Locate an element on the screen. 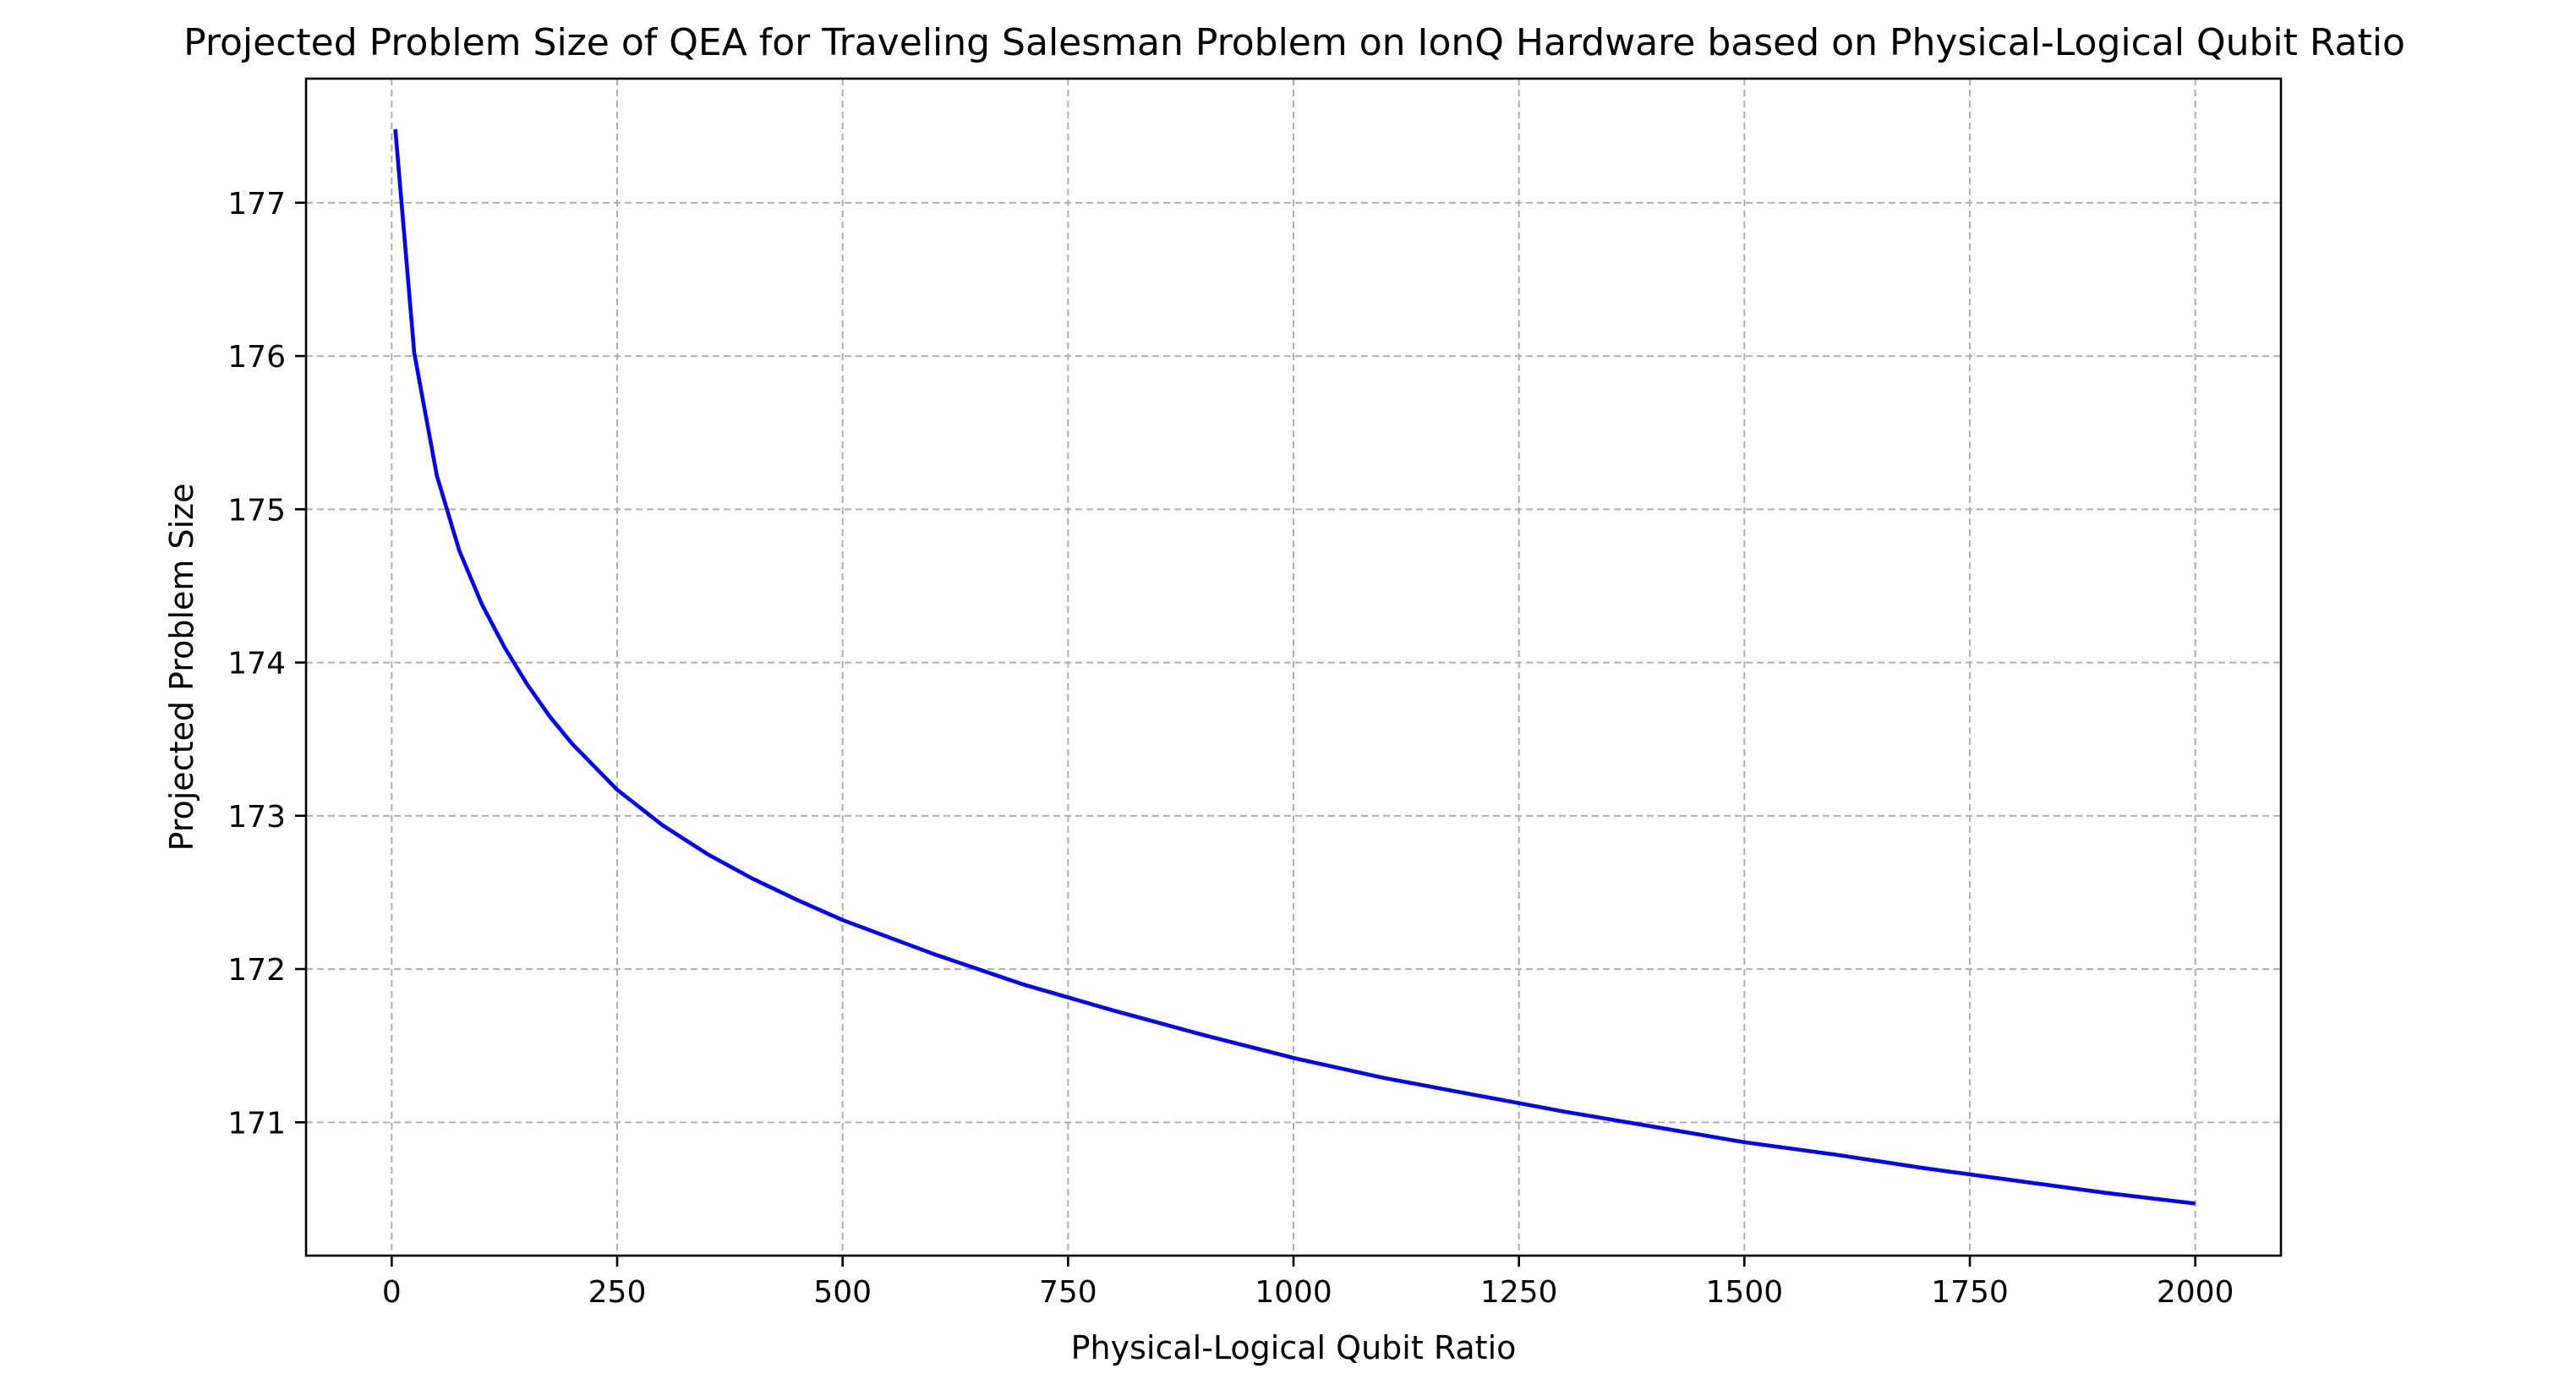  x-tick-label: 250 is located at coordinates (617, 1292).